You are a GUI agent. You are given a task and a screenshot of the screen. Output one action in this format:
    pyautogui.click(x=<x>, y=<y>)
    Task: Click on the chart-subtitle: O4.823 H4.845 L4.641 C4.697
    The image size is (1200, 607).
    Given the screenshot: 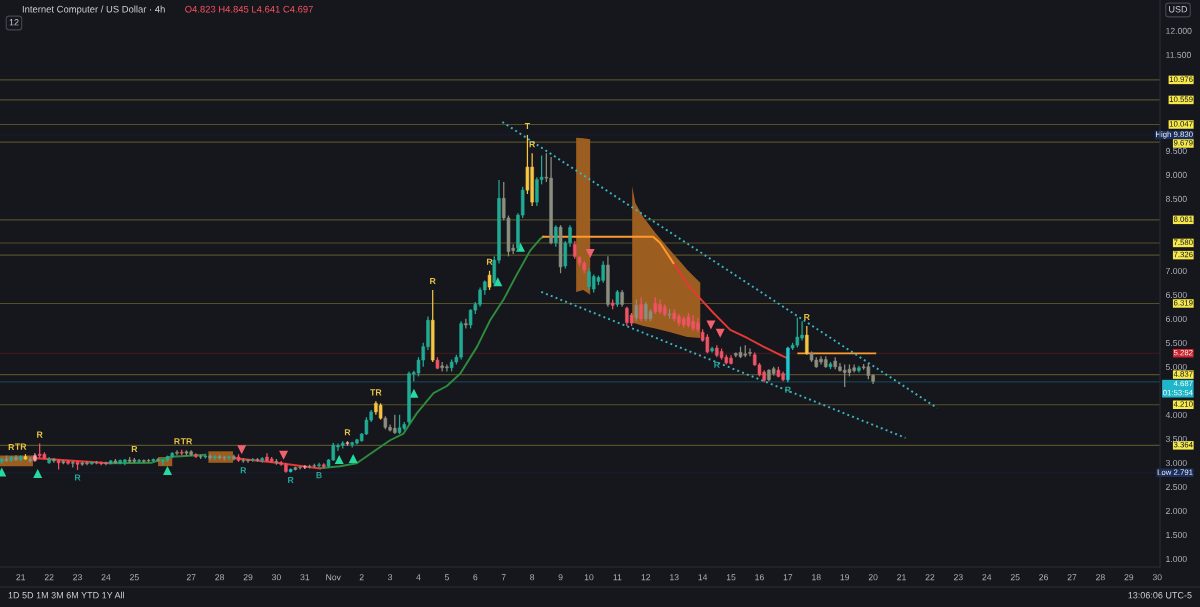 What is the action you would take?
    pyautogui.click(x=249, y=9)
    